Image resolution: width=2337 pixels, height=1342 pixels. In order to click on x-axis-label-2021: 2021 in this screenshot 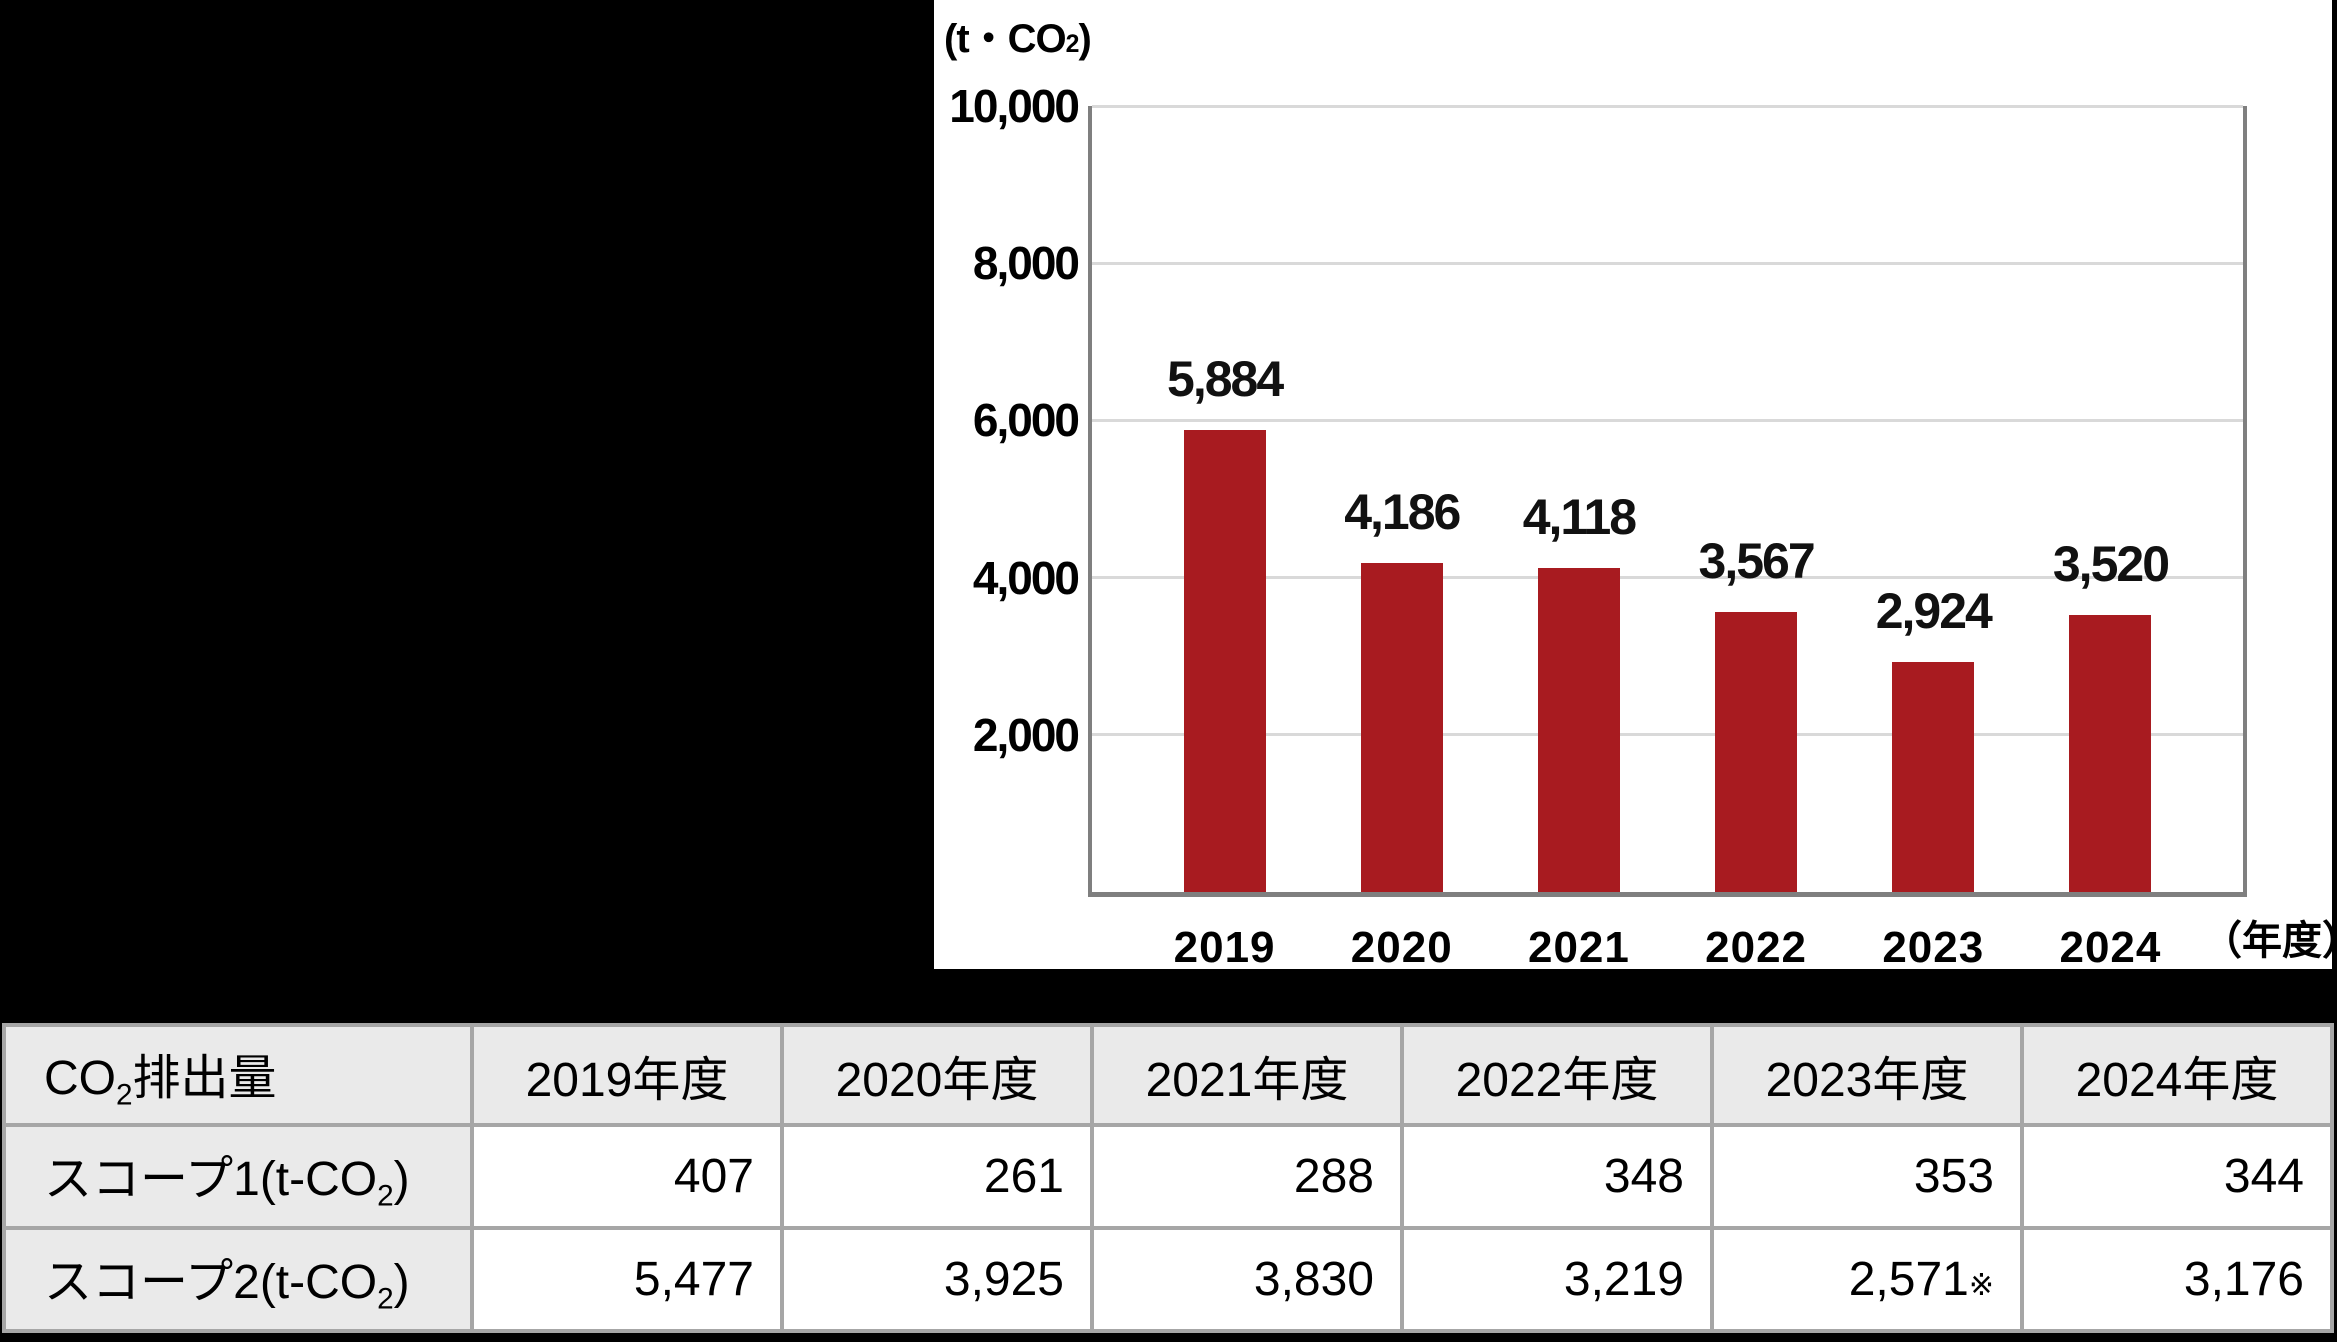, I will do `click(1578, 947)`.